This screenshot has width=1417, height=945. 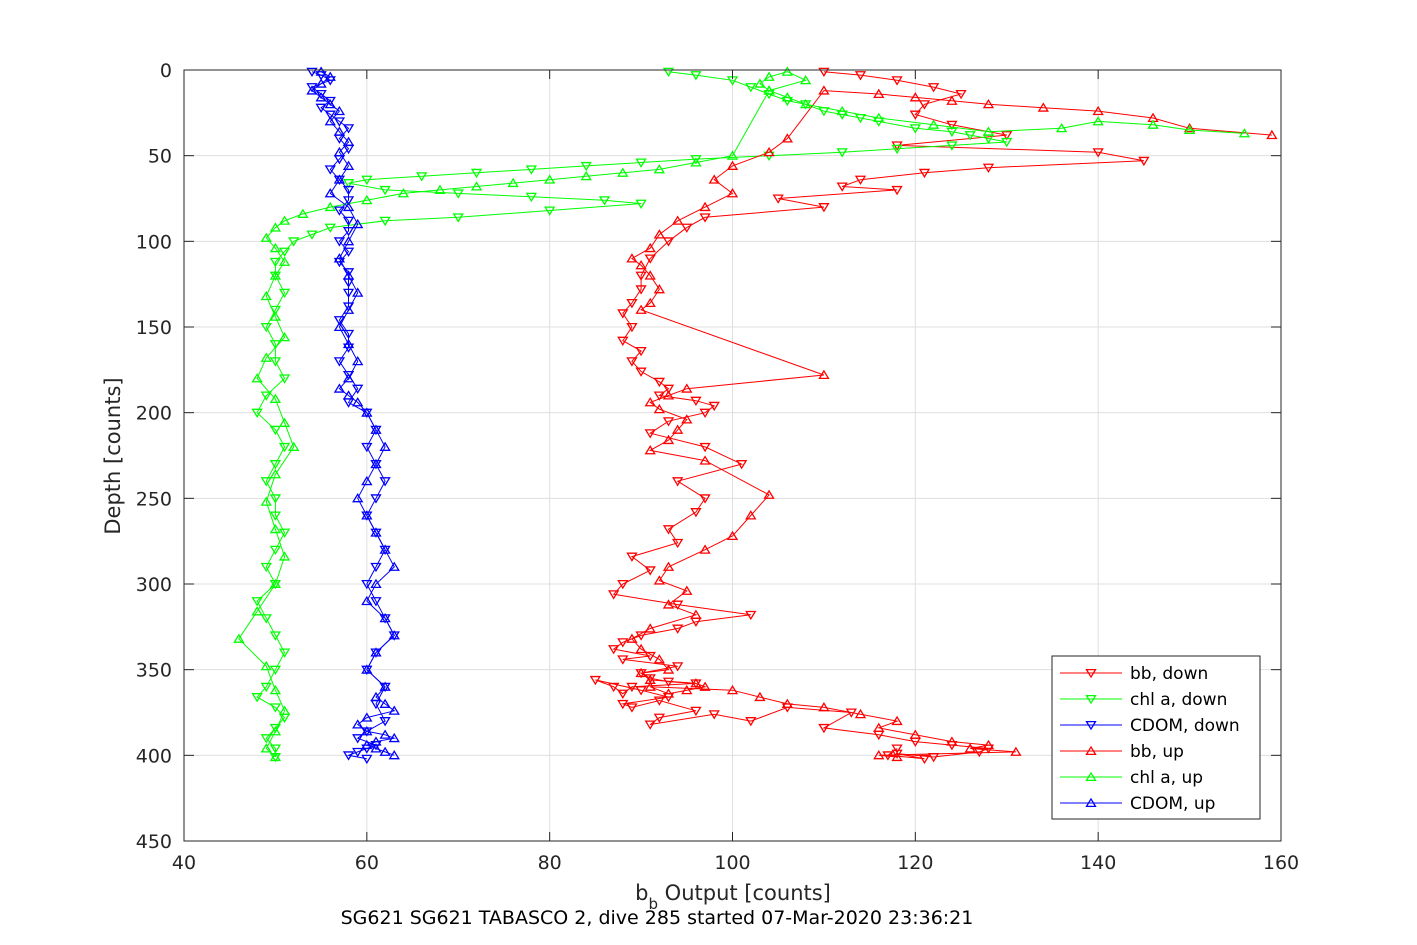 What do you see at coordinates (733, 897) in the screenshot?
I see `x-axis-label: bb Output [counts]` at bounding box center [733, 897].